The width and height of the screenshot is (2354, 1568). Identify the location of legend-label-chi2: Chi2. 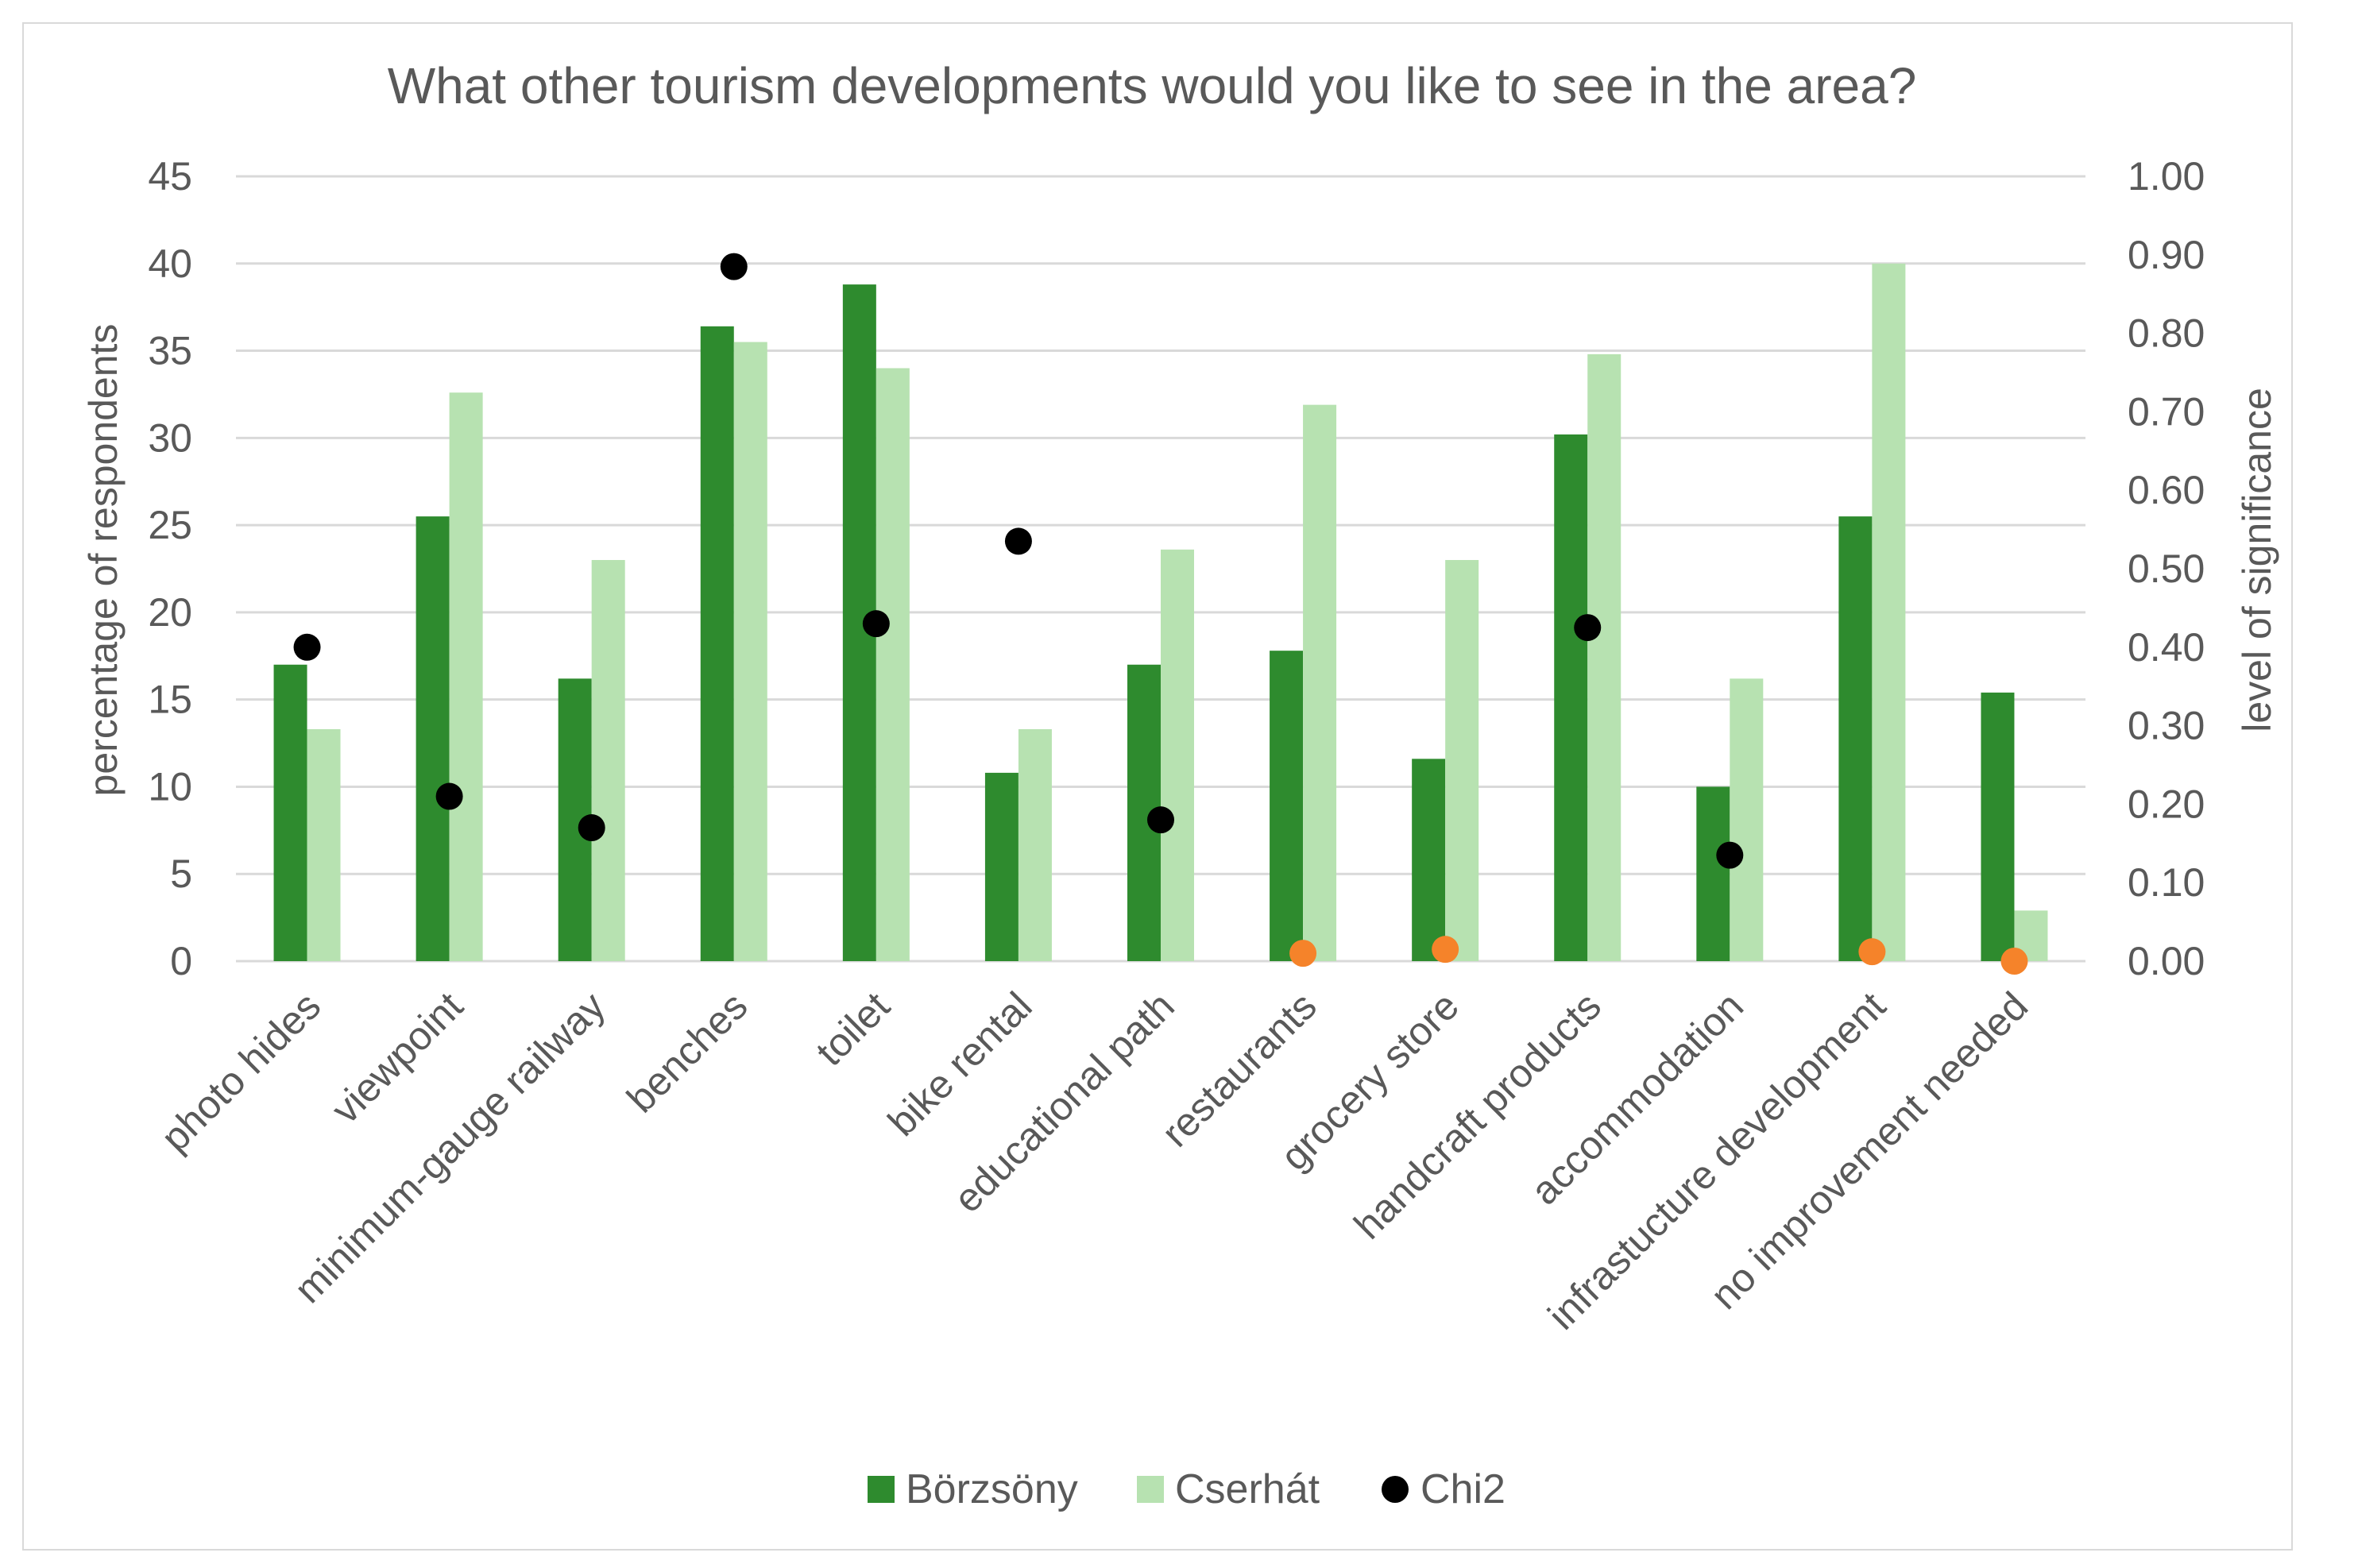
(1463, 1489).